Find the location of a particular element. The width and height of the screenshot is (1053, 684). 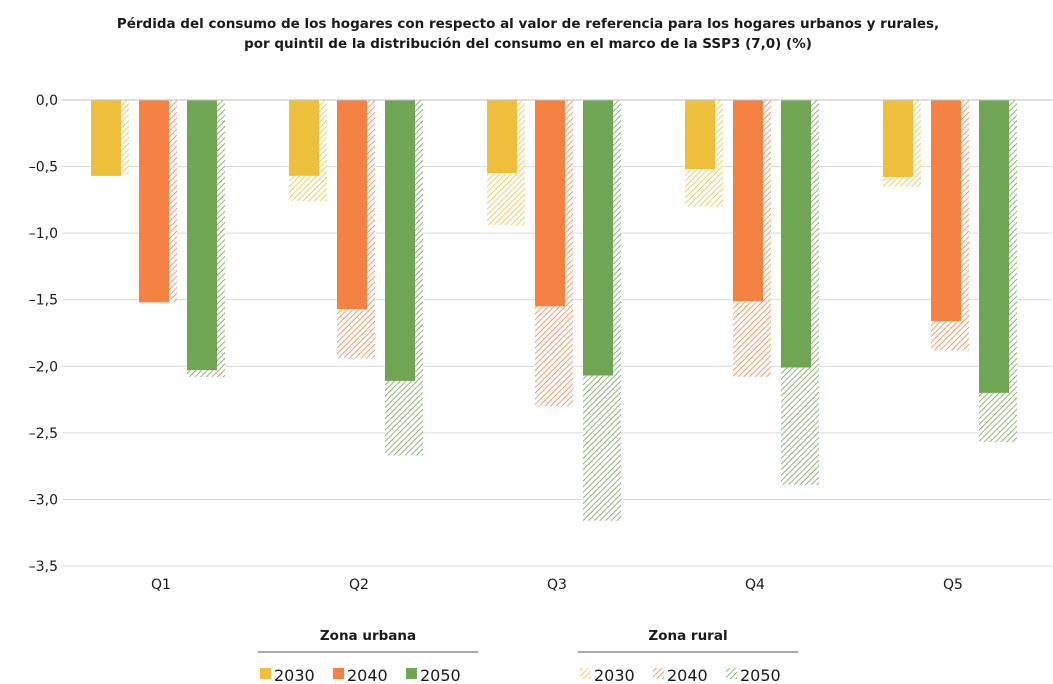

bar-urbana-2050-Q4 is located at coordinates (796, 234).